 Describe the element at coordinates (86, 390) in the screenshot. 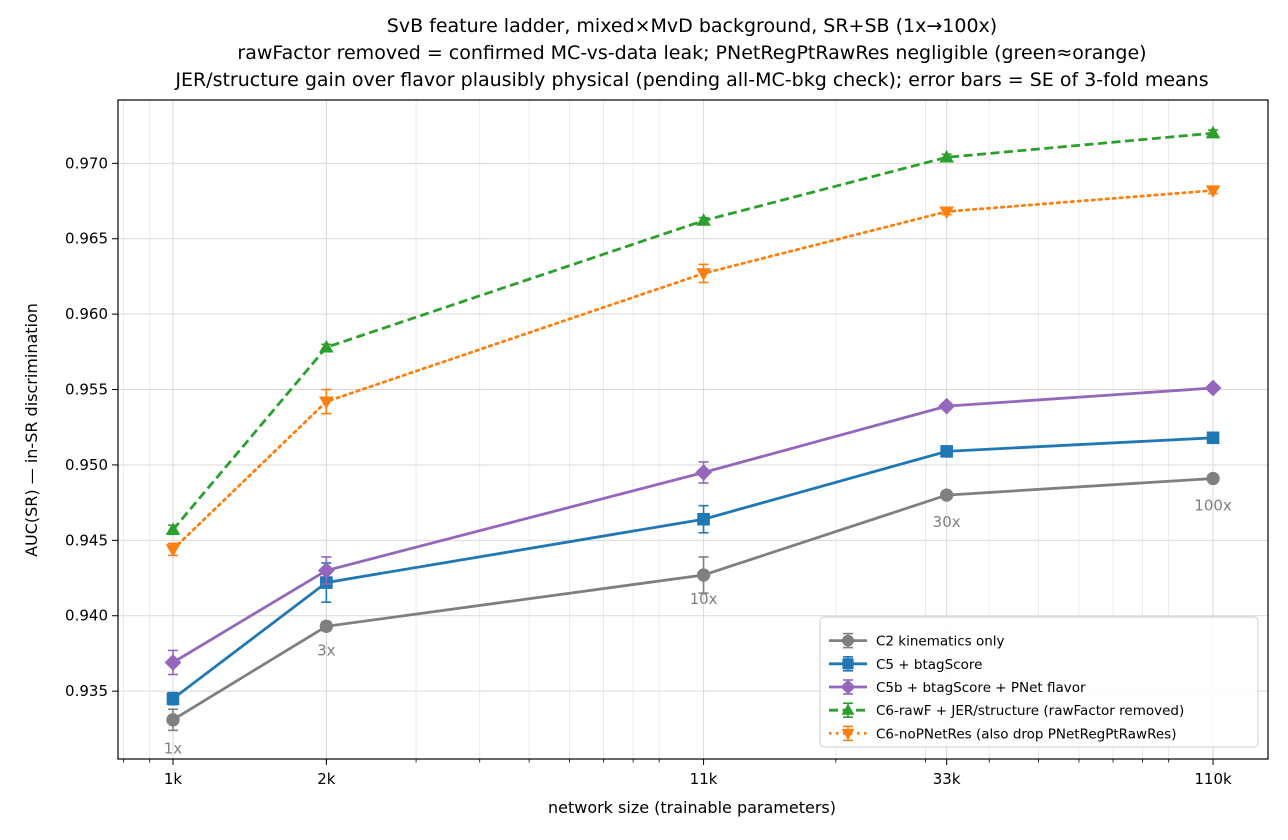

I see `y-tick-label: 0.955` at that location.